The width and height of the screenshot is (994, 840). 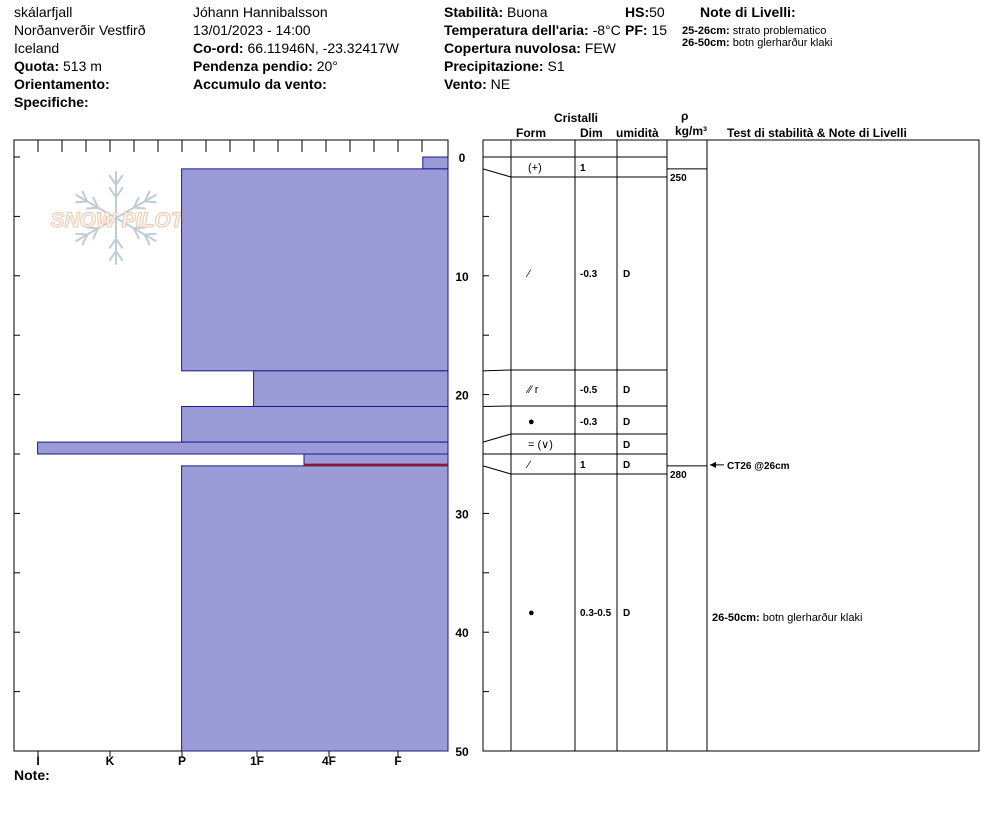 What do you see at coordinates (600, 48) in the screenshot?
I see `sky-value: FEW` at bounding box center [600, 48].